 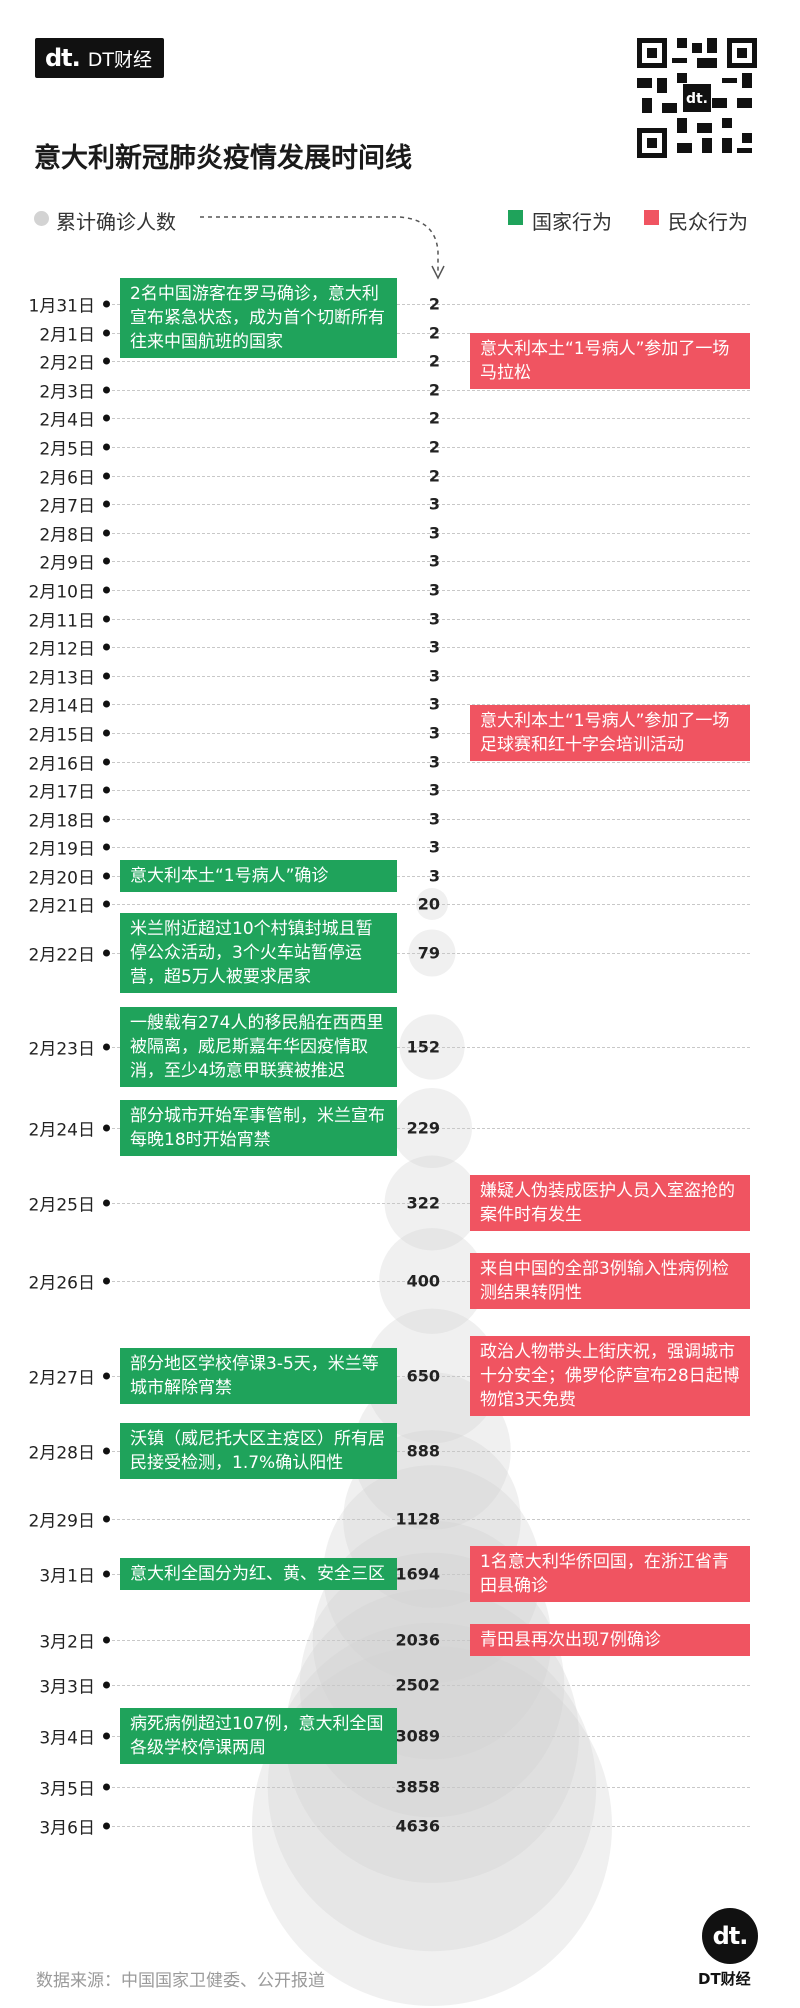 I want to click on national-action-box: 部分城市开始军事管制，米兰宣布每晚18时开始宵禁, so click(x=258, y=1128).